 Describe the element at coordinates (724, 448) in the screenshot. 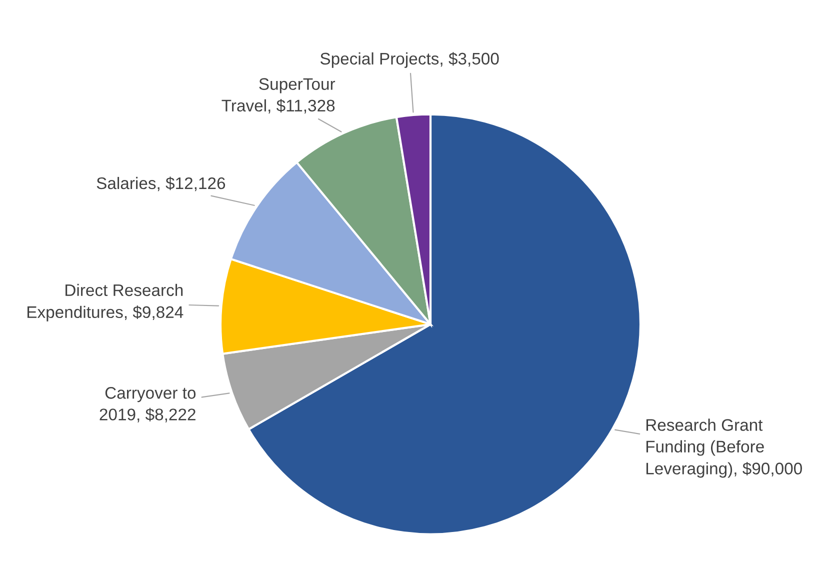

I see `slice-label: Research Grant Funding (Before Leveraging), $90,000` at that location.